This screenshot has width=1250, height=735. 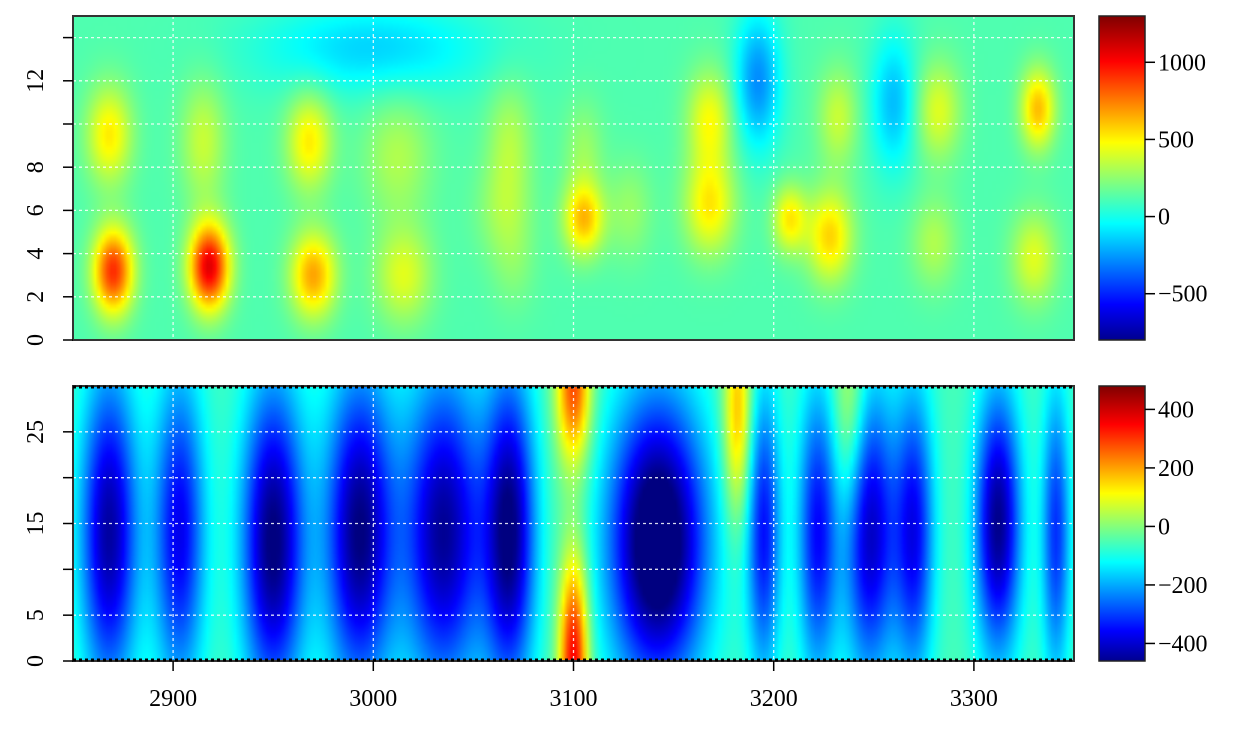 What do you see at coordinates (36, 81) in the screenshot?
I see `y-tick-label: 12` at bounding box center [36, 81].